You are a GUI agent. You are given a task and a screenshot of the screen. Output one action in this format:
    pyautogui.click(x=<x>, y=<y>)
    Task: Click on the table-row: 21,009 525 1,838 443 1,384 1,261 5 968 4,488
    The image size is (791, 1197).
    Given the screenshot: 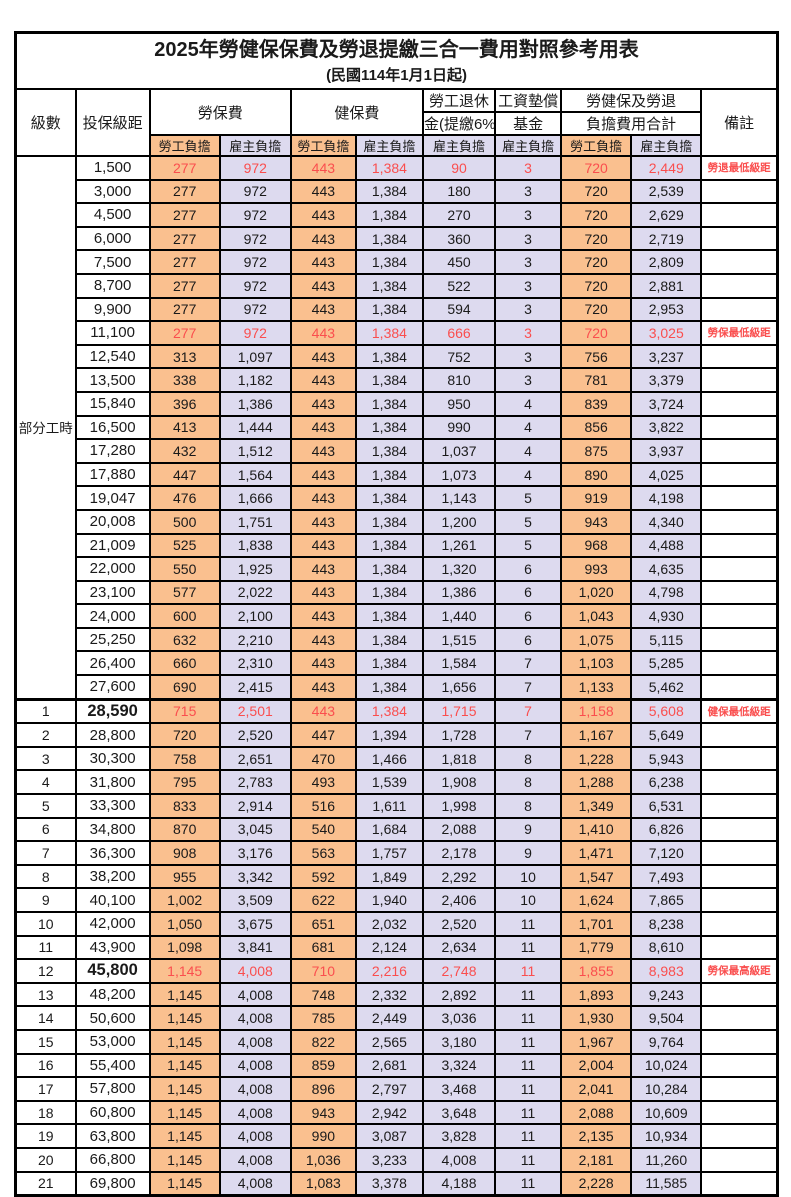 What is the action you would take?
    pyautogui.click(x=397, y=545)
    